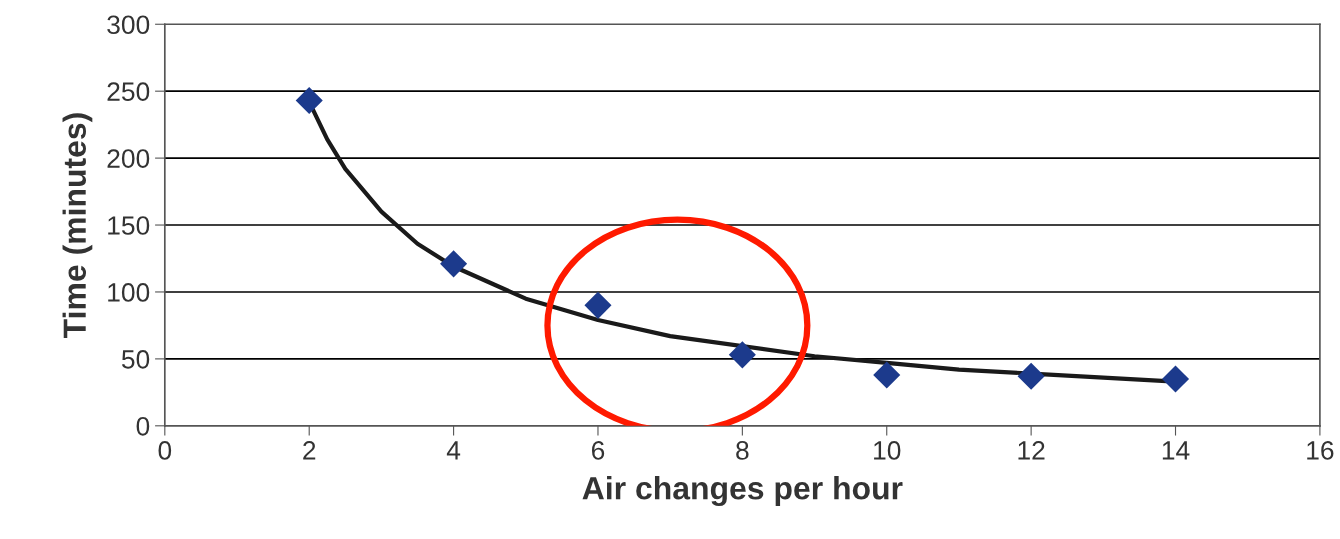  Describe the element at coordinates (143, 426) in the screenshot. I see `y-tick-label: 0` at that location.